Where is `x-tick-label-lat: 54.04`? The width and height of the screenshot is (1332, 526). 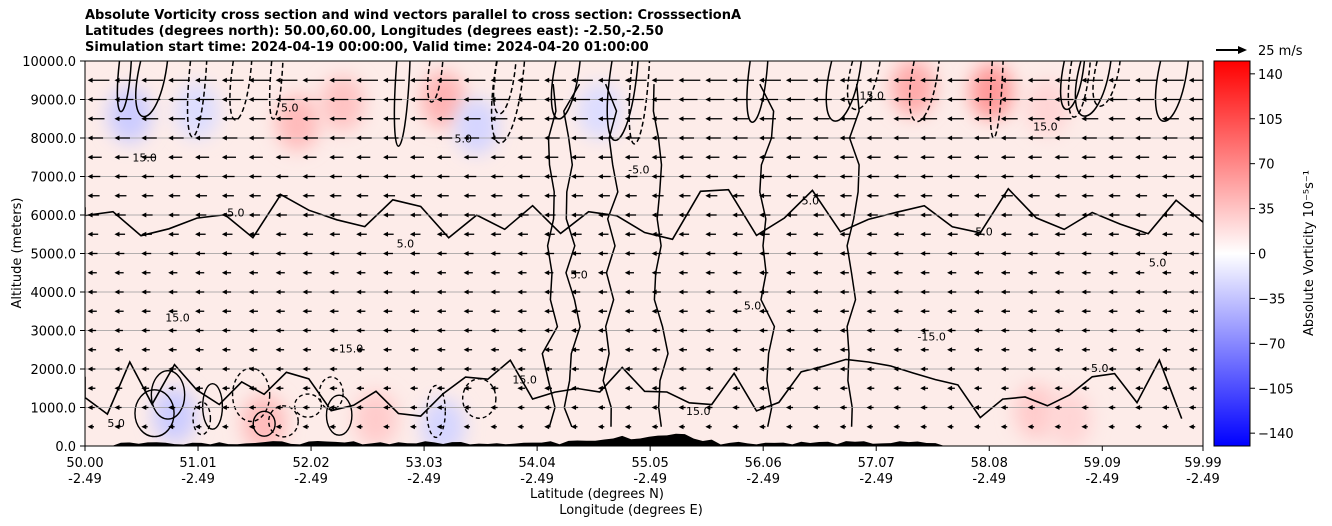 x-tick-label-lat: 54.04 is located at coordinates (537, 463).